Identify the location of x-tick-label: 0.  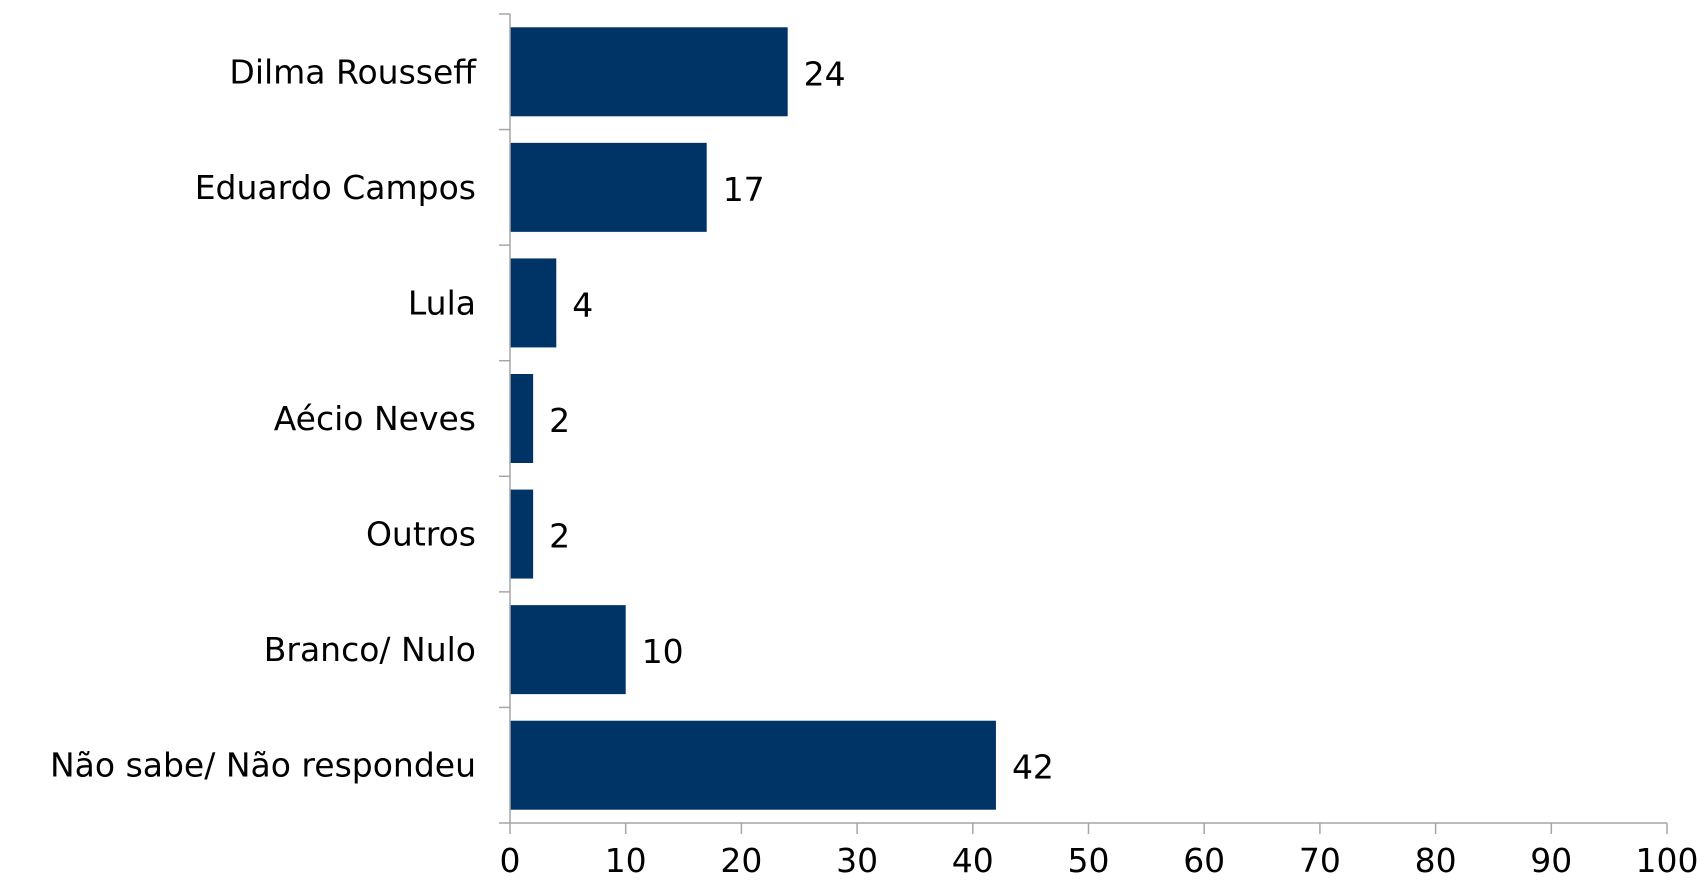
(510, 860).